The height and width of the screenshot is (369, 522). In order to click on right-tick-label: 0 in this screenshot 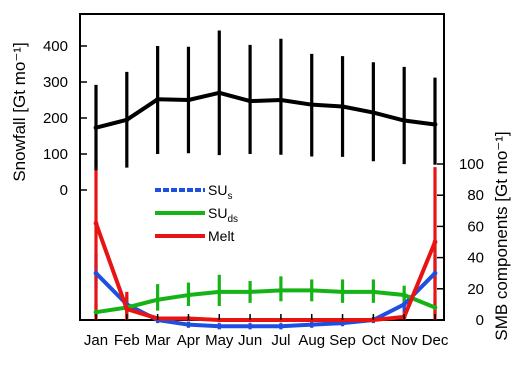, I will do `click(480, 320)`.